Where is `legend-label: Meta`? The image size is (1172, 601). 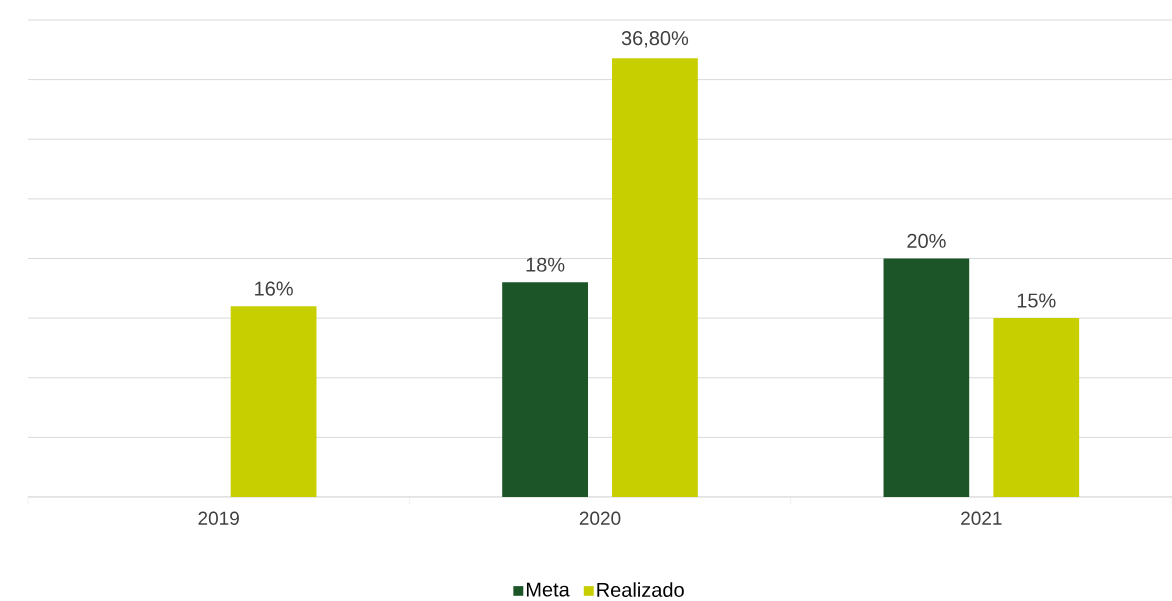
legend-label: Meta is located at coordinates (548, 589).